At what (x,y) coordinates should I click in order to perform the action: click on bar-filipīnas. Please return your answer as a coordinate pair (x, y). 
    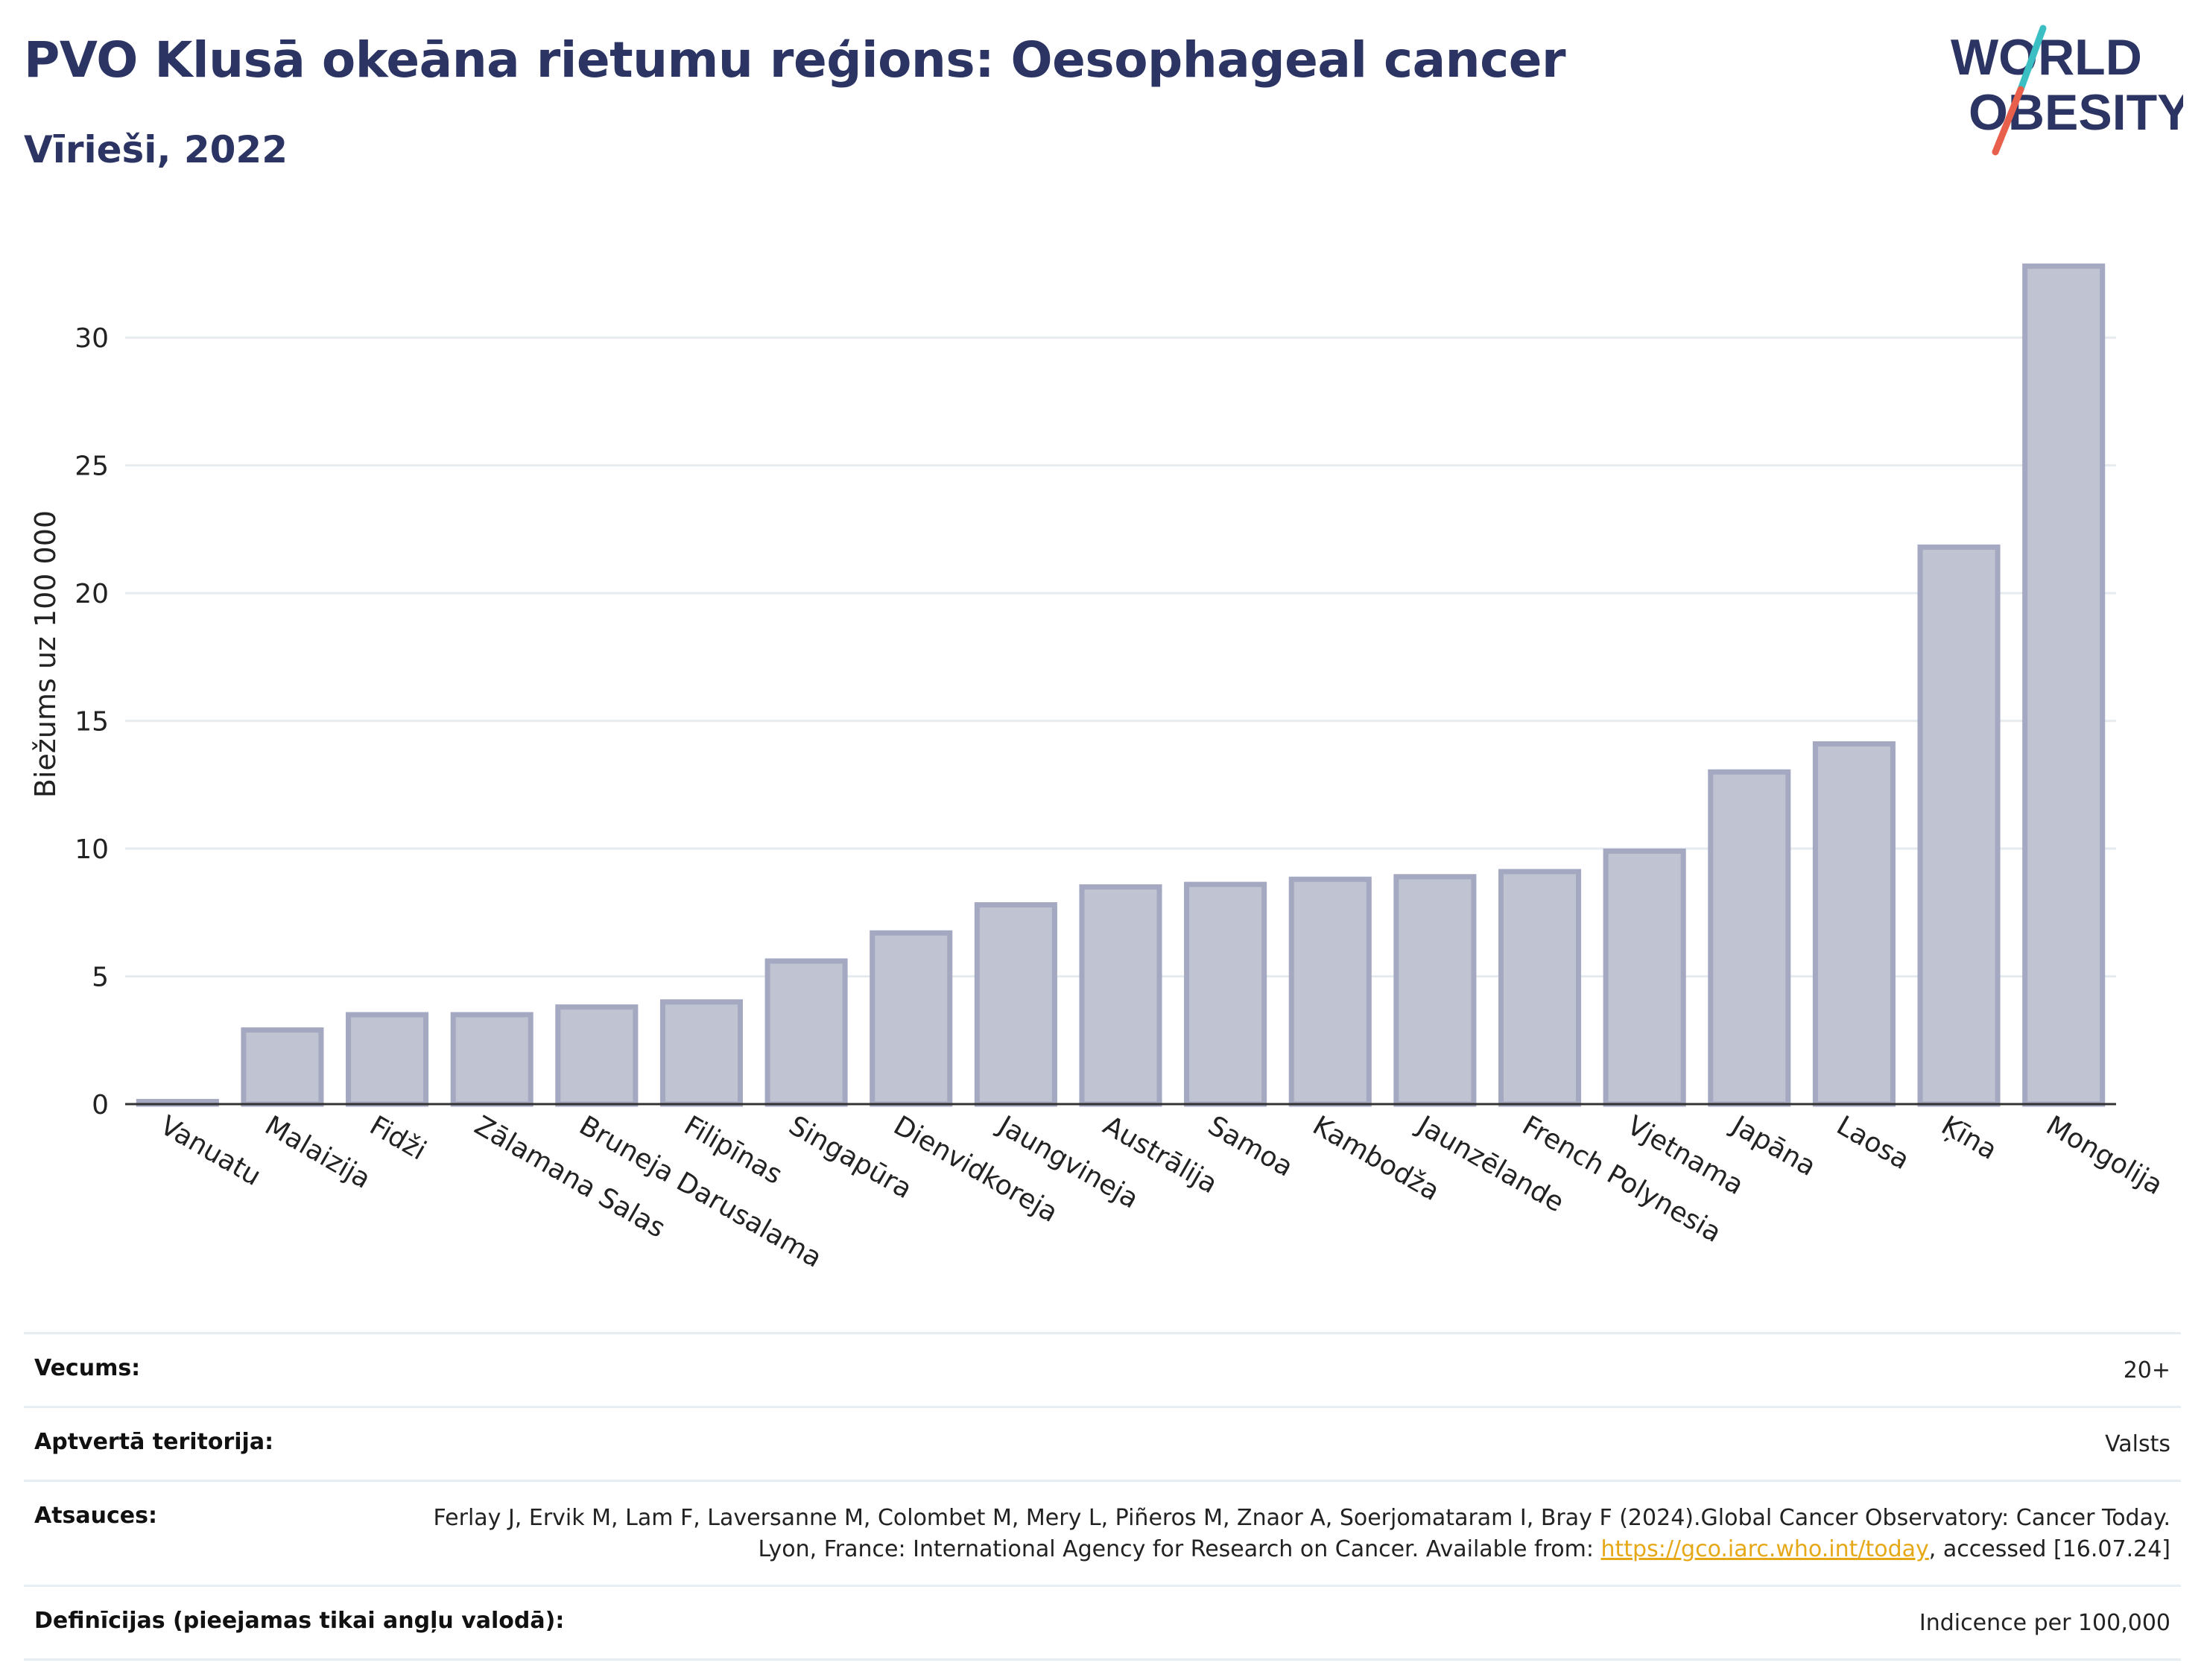
    Looking at the image, I should click on (701, 1053).